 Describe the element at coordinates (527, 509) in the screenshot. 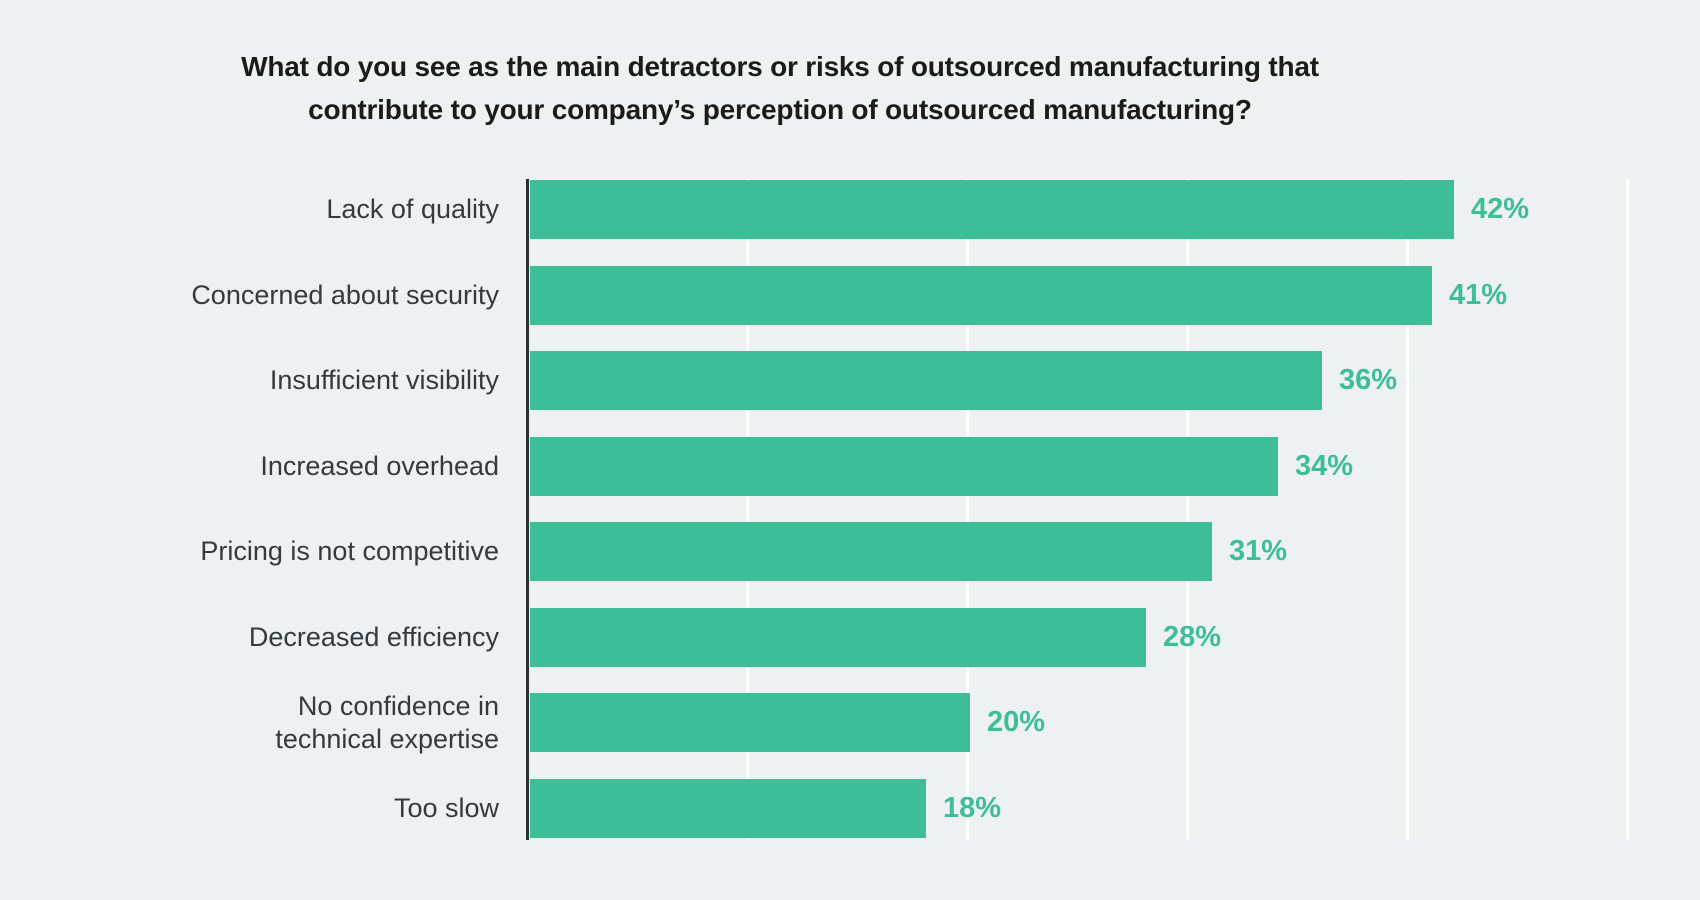

I see `y-axis-line` at that location.